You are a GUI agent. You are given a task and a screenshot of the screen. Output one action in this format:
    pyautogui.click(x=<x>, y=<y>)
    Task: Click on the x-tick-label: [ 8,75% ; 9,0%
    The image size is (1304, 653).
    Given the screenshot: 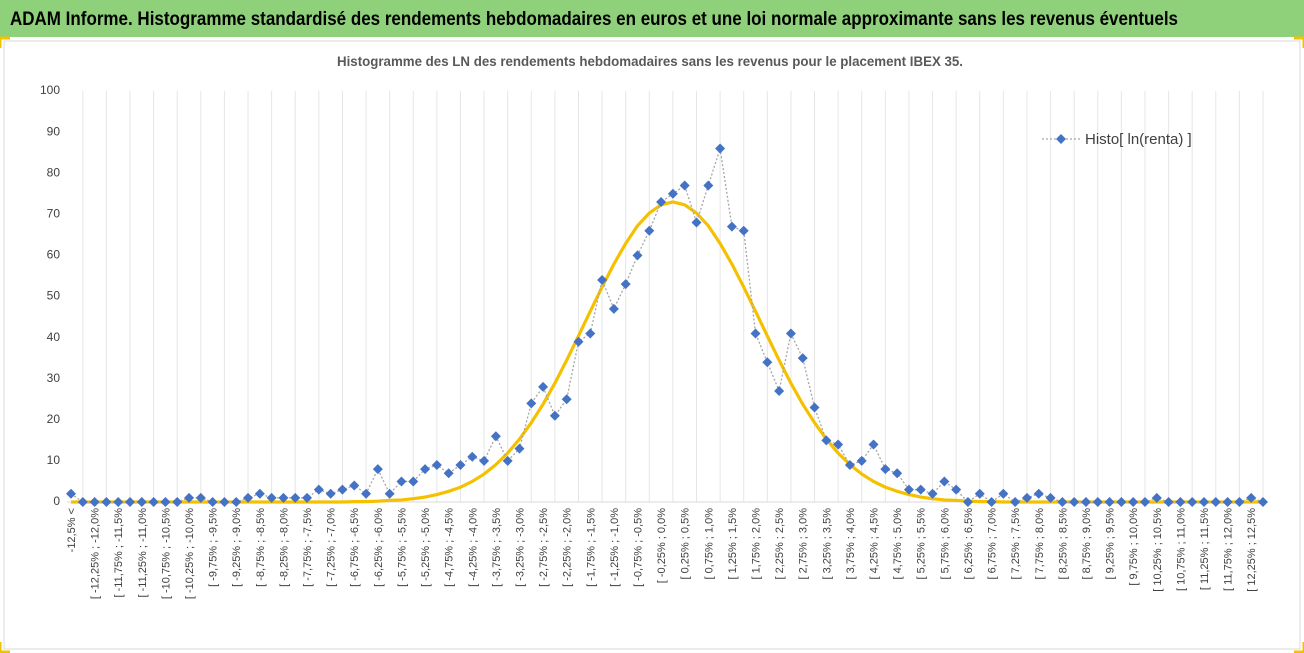 What is the action you would take?
    pyautogui.click(x=1087, y=544)
    